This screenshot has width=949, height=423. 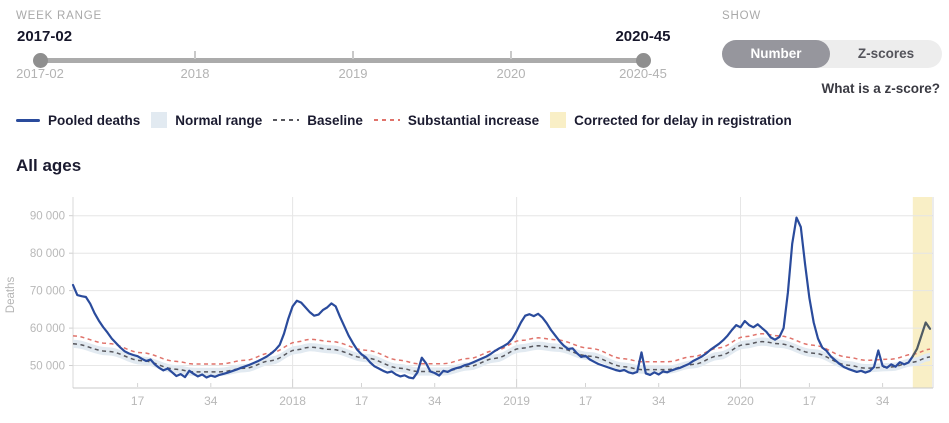 What do you see at coordinates (921, 339) in the screenshot?
I see `pooled-deaths-line-corrected` at bounding box center [921, 339].